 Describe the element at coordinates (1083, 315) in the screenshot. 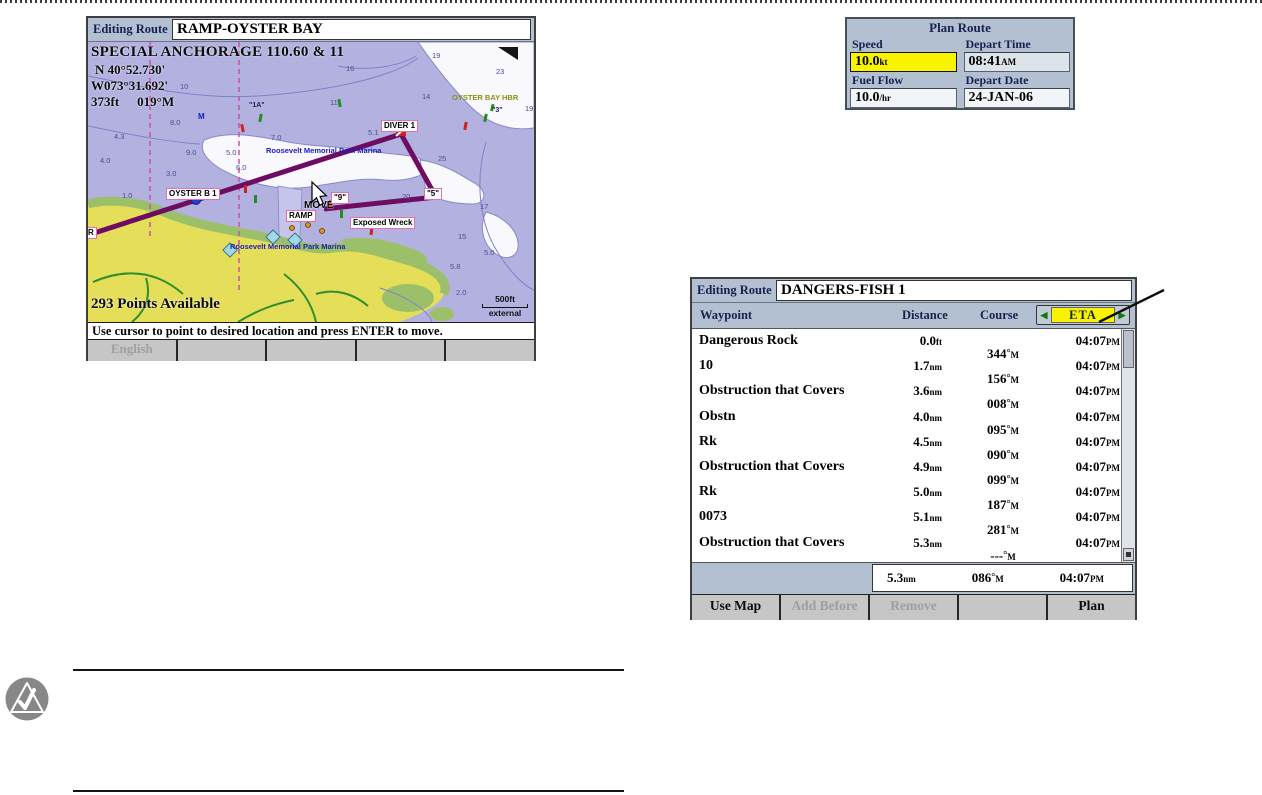

I see `eta-column-selector: ◀ ETA ▶` at that location.